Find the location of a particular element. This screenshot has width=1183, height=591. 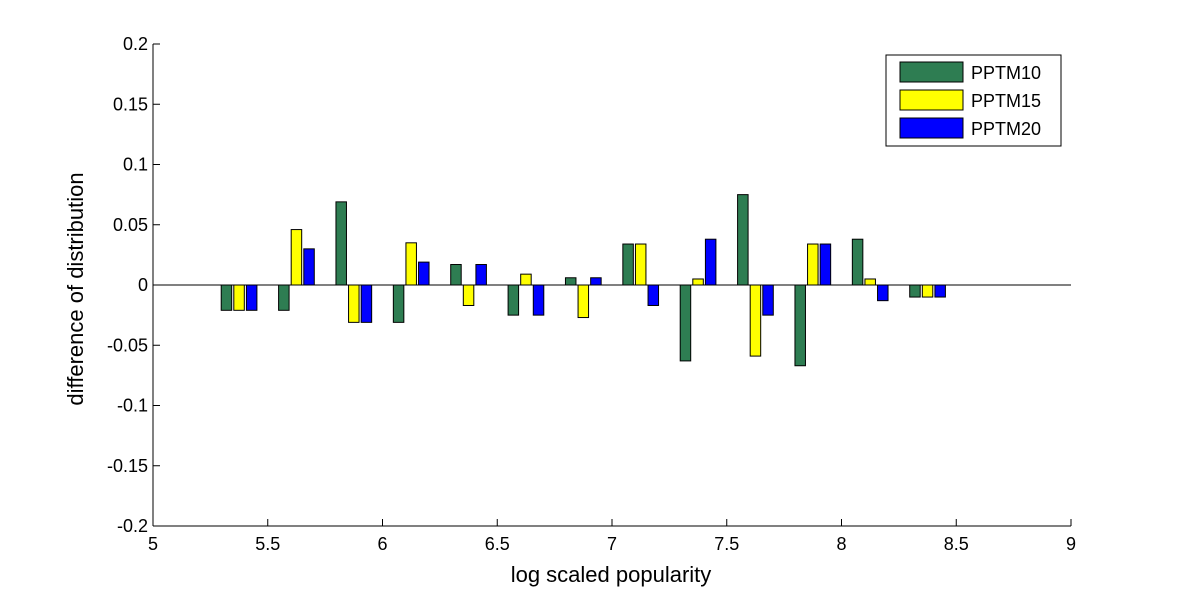

x-axis-label: log scaled popularity is located at coordinates (611, 574).